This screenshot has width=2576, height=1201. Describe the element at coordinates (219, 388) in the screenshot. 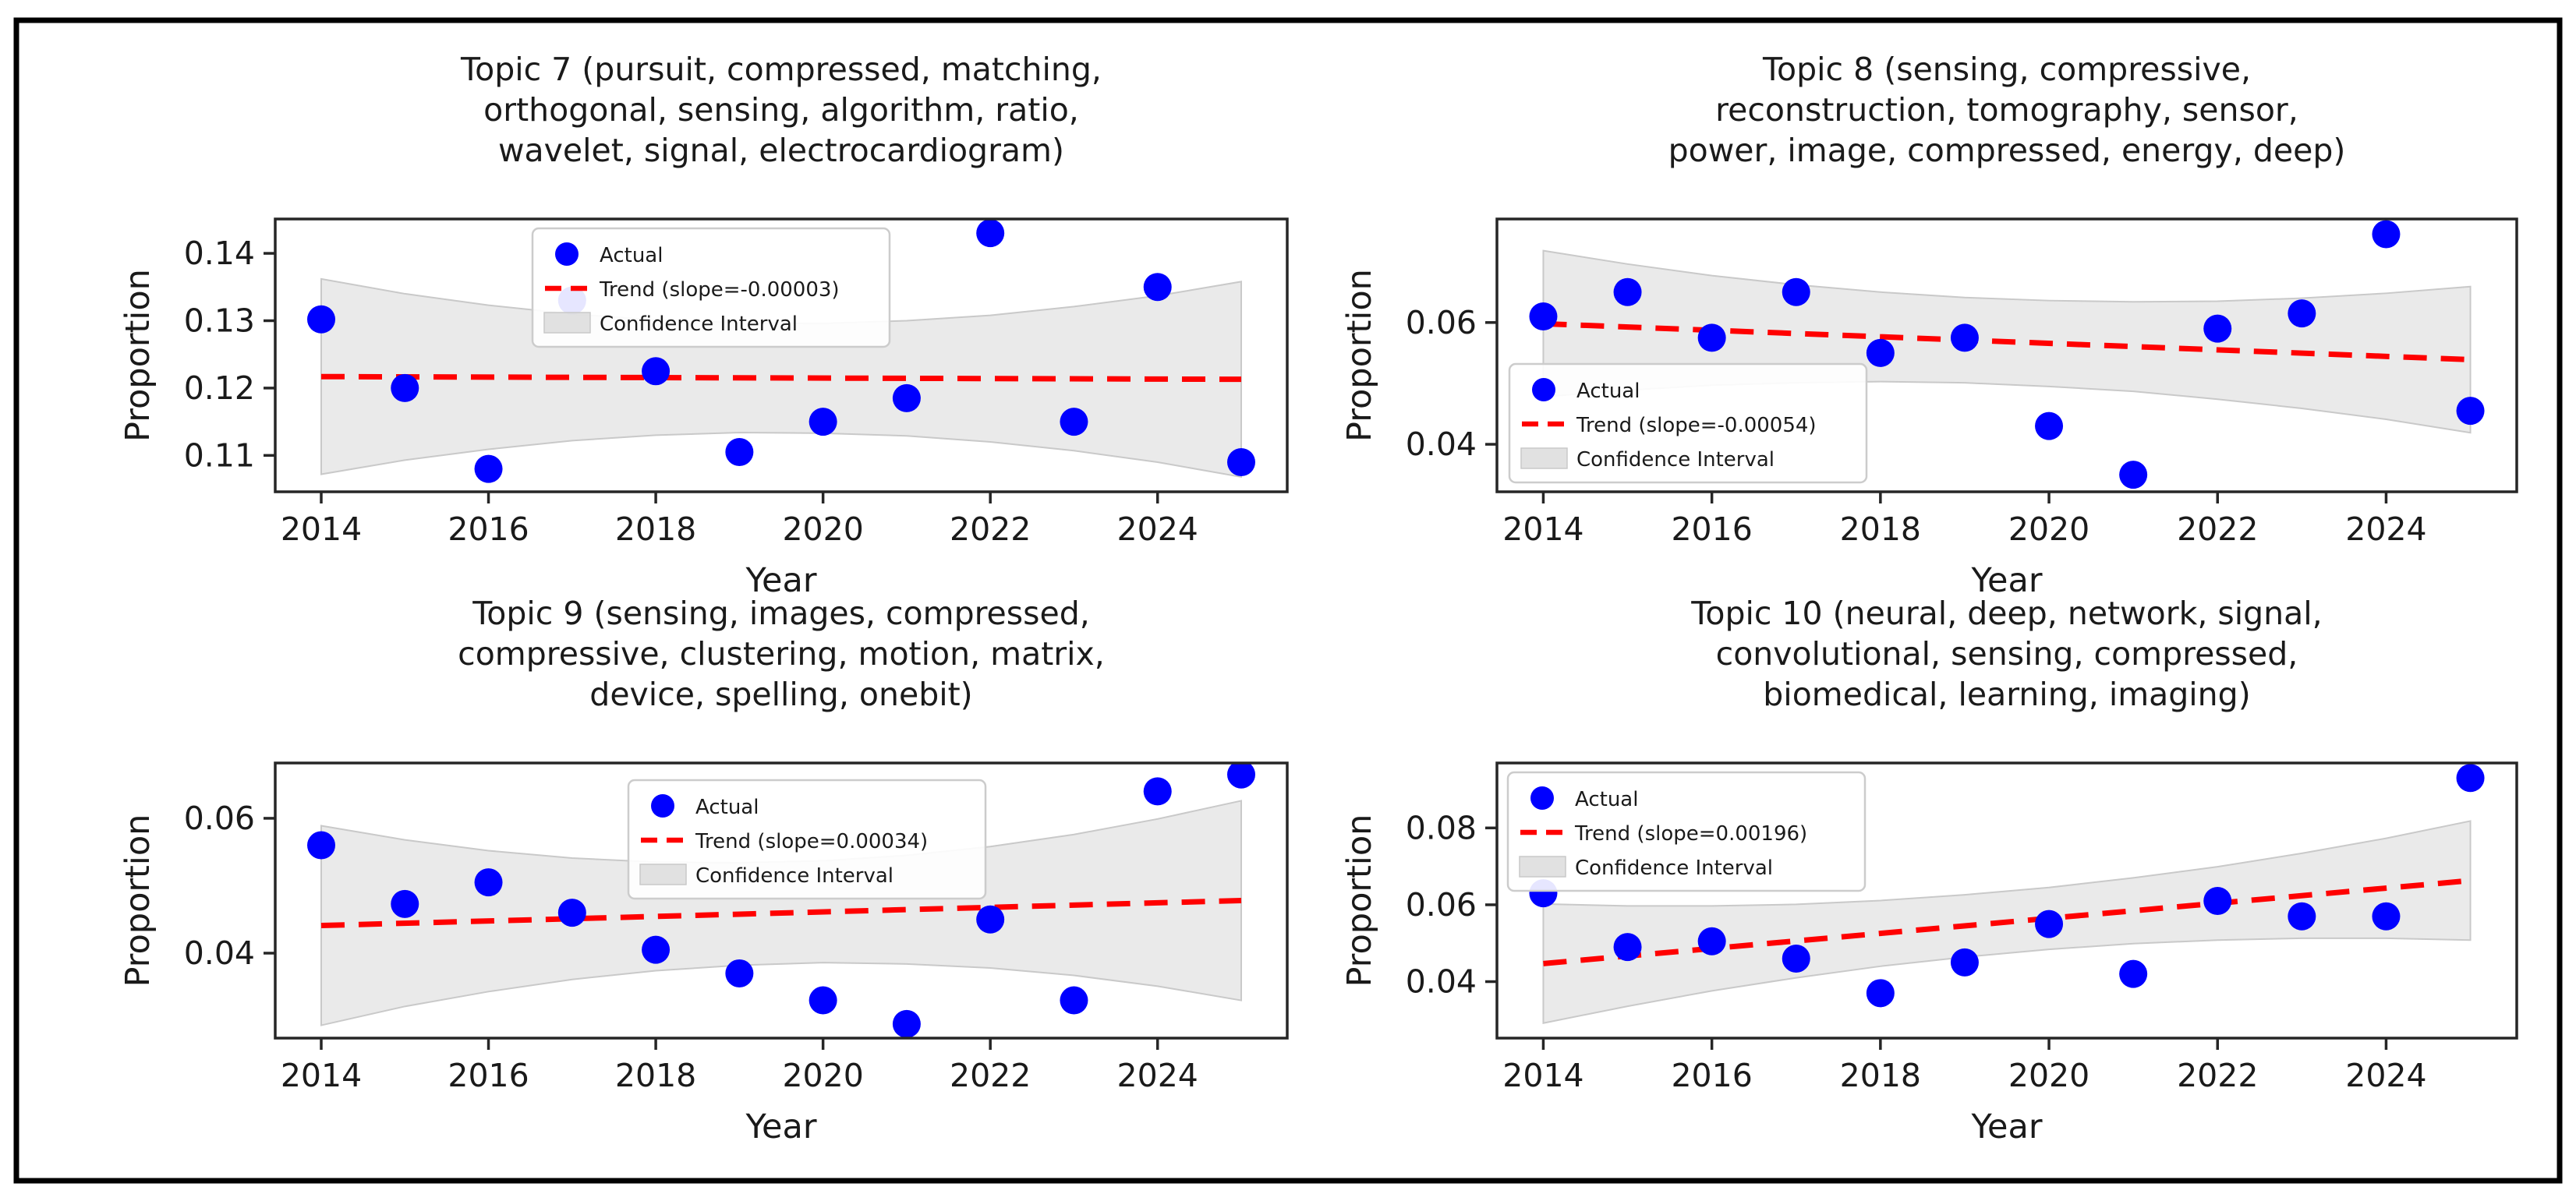

I see `y-tick-label: 0.12` at that location.